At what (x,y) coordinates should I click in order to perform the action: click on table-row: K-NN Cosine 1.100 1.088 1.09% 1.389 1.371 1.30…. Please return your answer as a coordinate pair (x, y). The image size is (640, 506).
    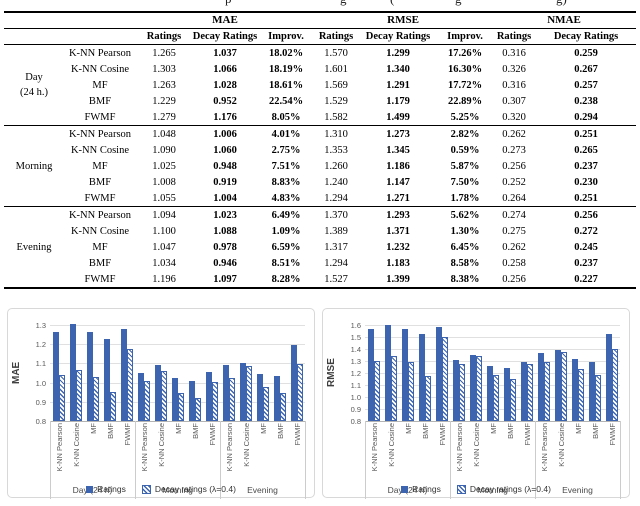
    Looking at the image, I should click on (320, 231).